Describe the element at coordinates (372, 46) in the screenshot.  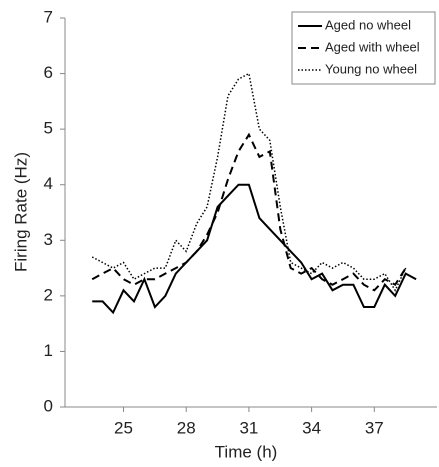
I see `legend-label: Aged with wheel` at that location.